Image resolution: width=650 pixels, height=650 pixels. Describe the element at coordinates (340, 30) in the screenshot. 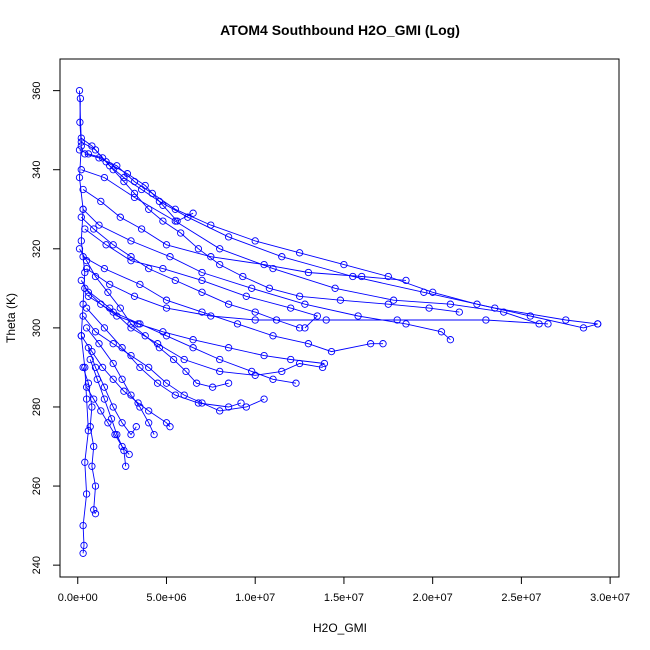

I see `chart-title: ATOM4 Southbound H2O_GMI (Log)` at that location.